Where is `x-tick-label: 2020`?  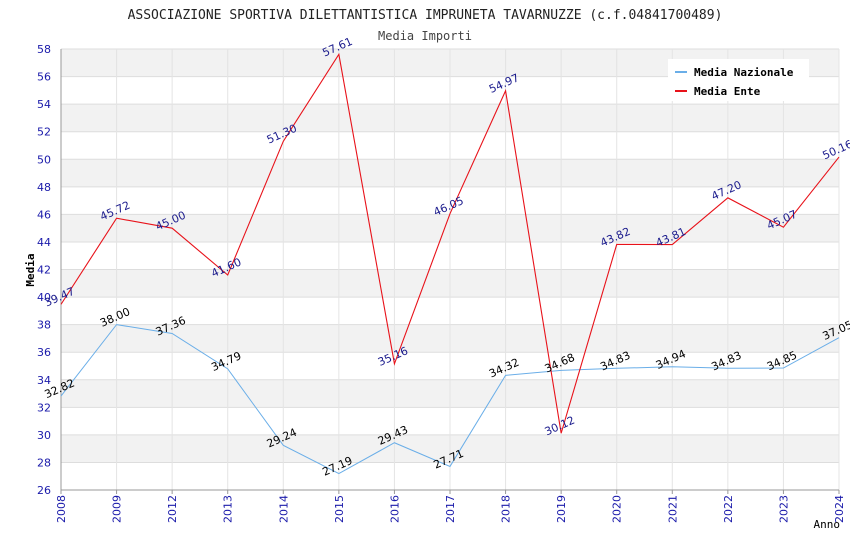
x-tick-label: 2020 is located at coordinates (617, 509).